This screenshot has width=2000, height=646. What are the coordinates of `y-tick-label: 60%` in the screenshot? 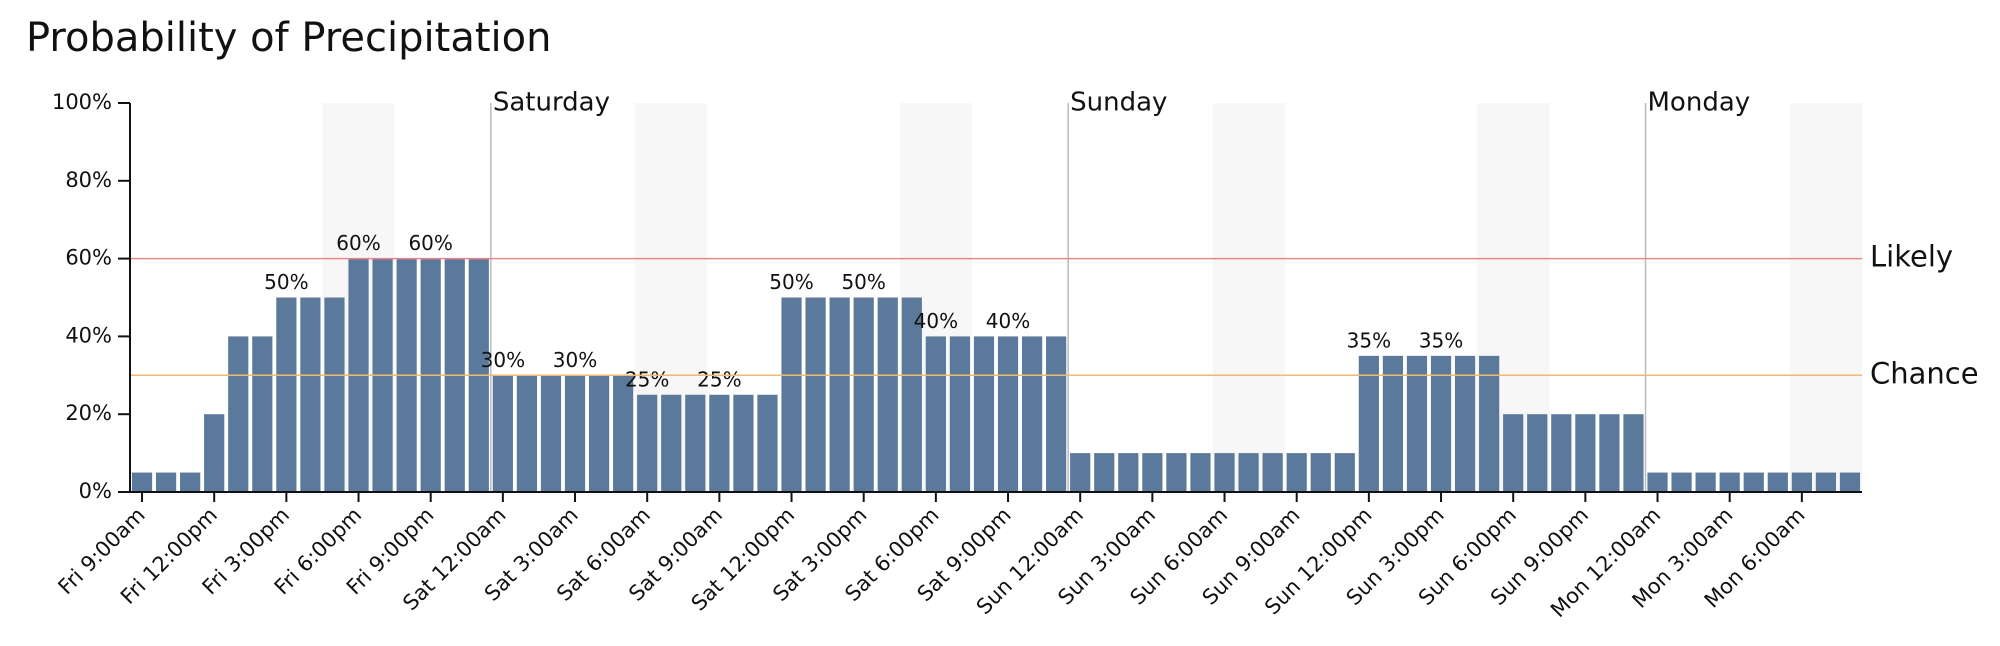 It's located at (88, 258).